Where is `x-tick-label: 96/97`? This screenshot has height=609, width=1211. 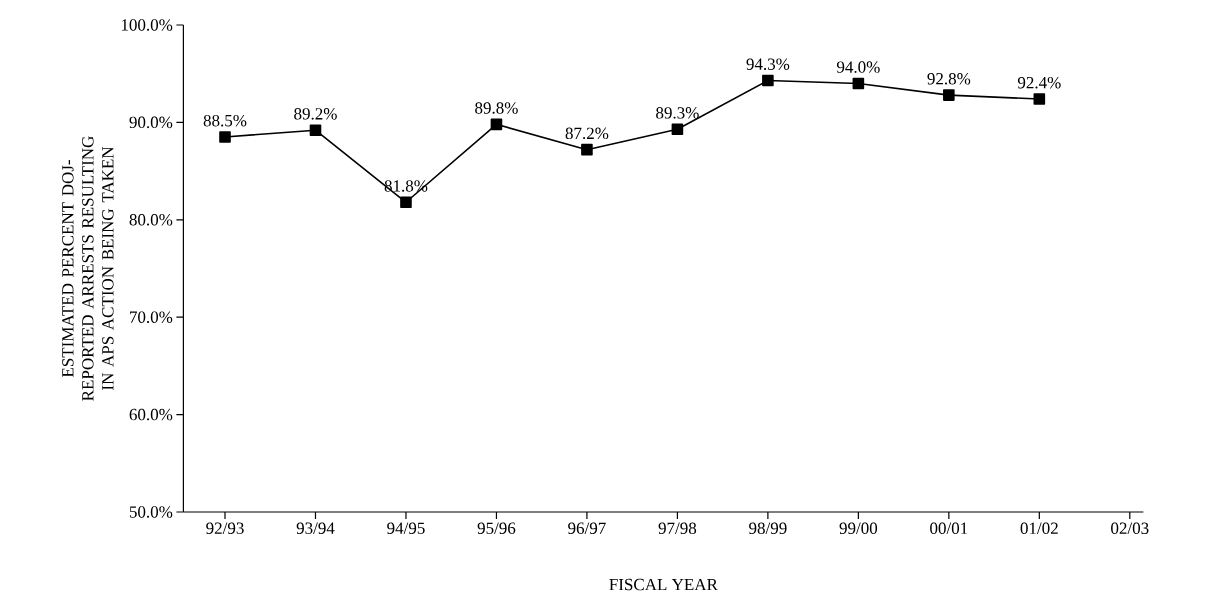
x-tick-label: 96/97 is located at coordinates (587, 528).